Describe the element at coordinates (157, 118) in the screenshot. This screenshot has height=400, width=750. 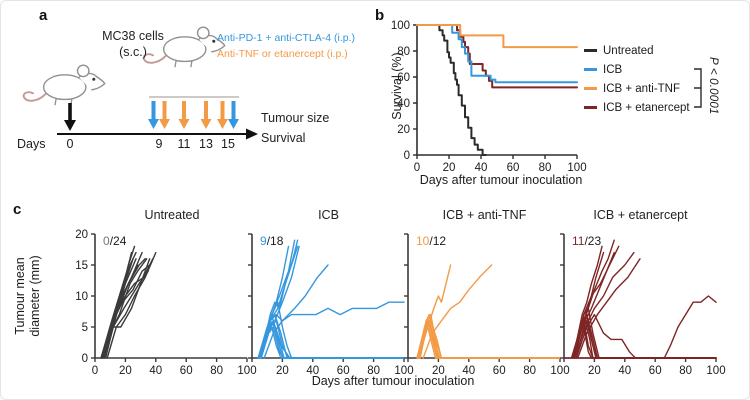
I see `timeline-diagram` at that location.